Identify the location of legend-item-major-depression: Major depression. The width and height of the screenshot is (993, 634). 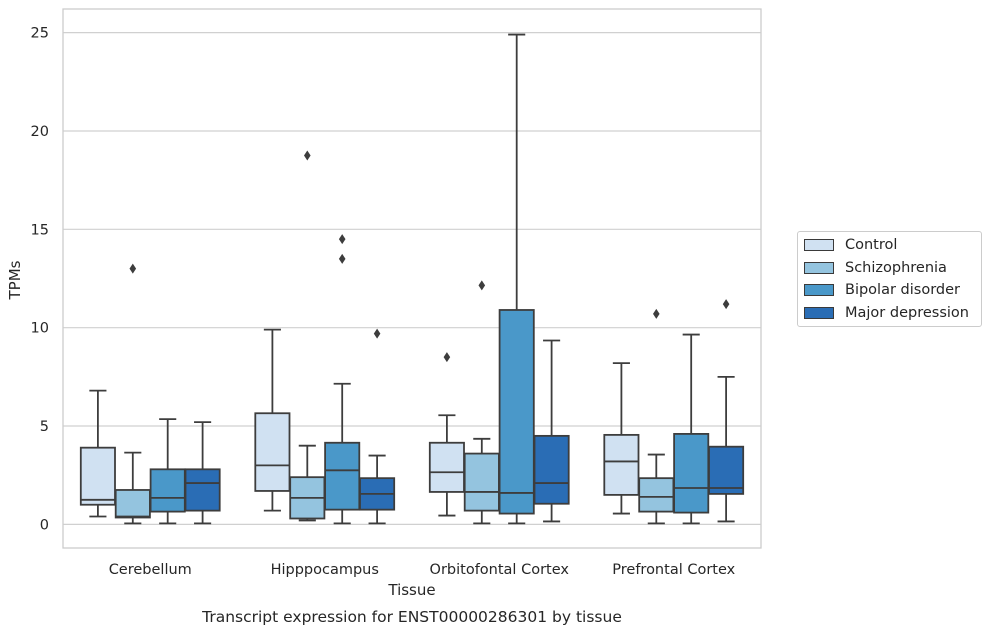
(892, 313).